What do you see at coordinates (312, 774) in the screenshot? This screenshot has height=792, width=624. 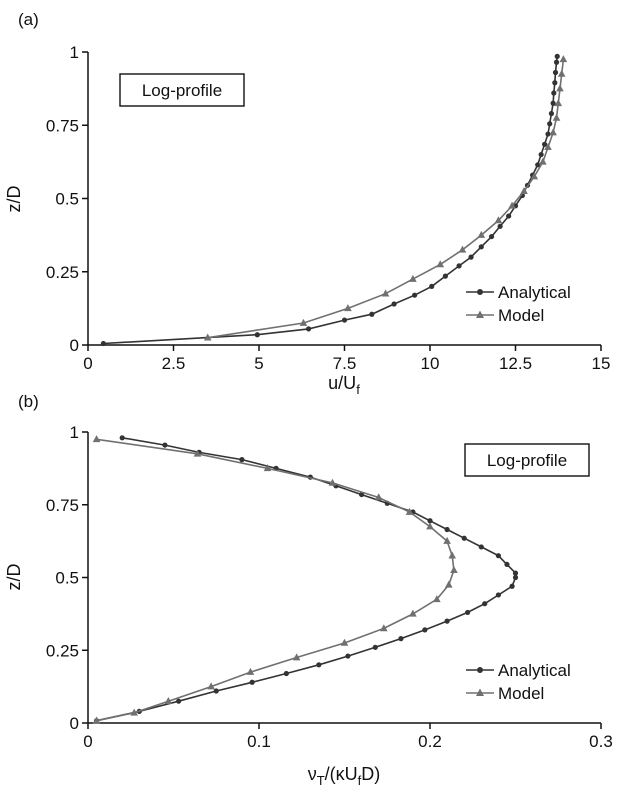 I see `x-axis-label-part: ν` at bounding box center [312, 774].